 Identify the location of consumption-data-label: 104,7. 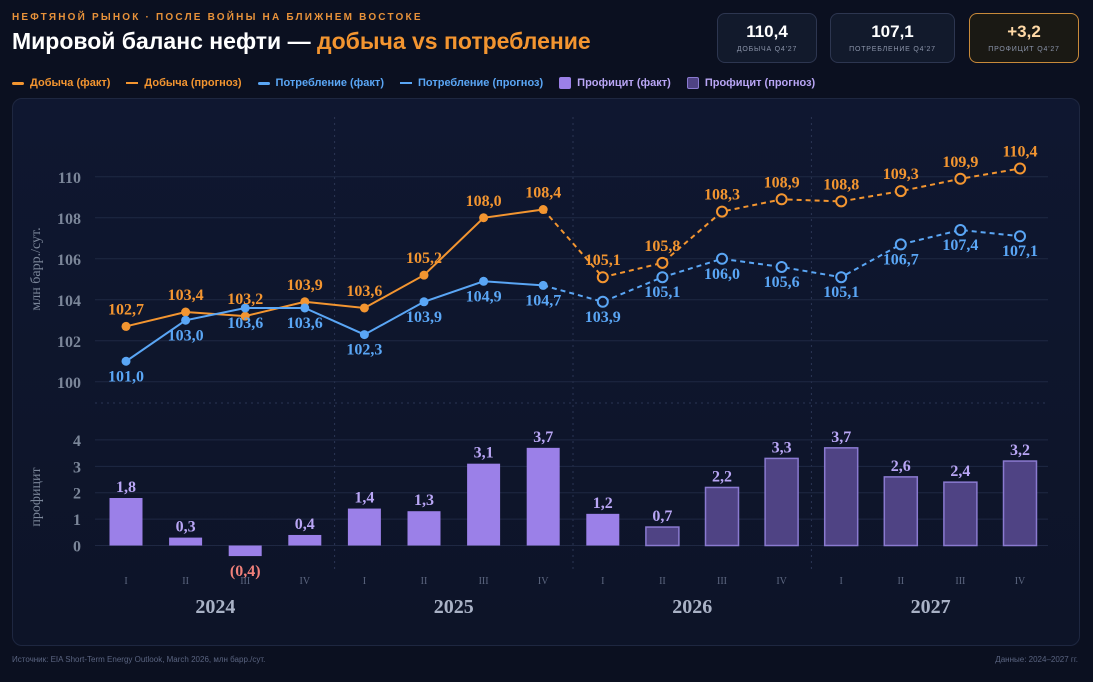
(543, 300).